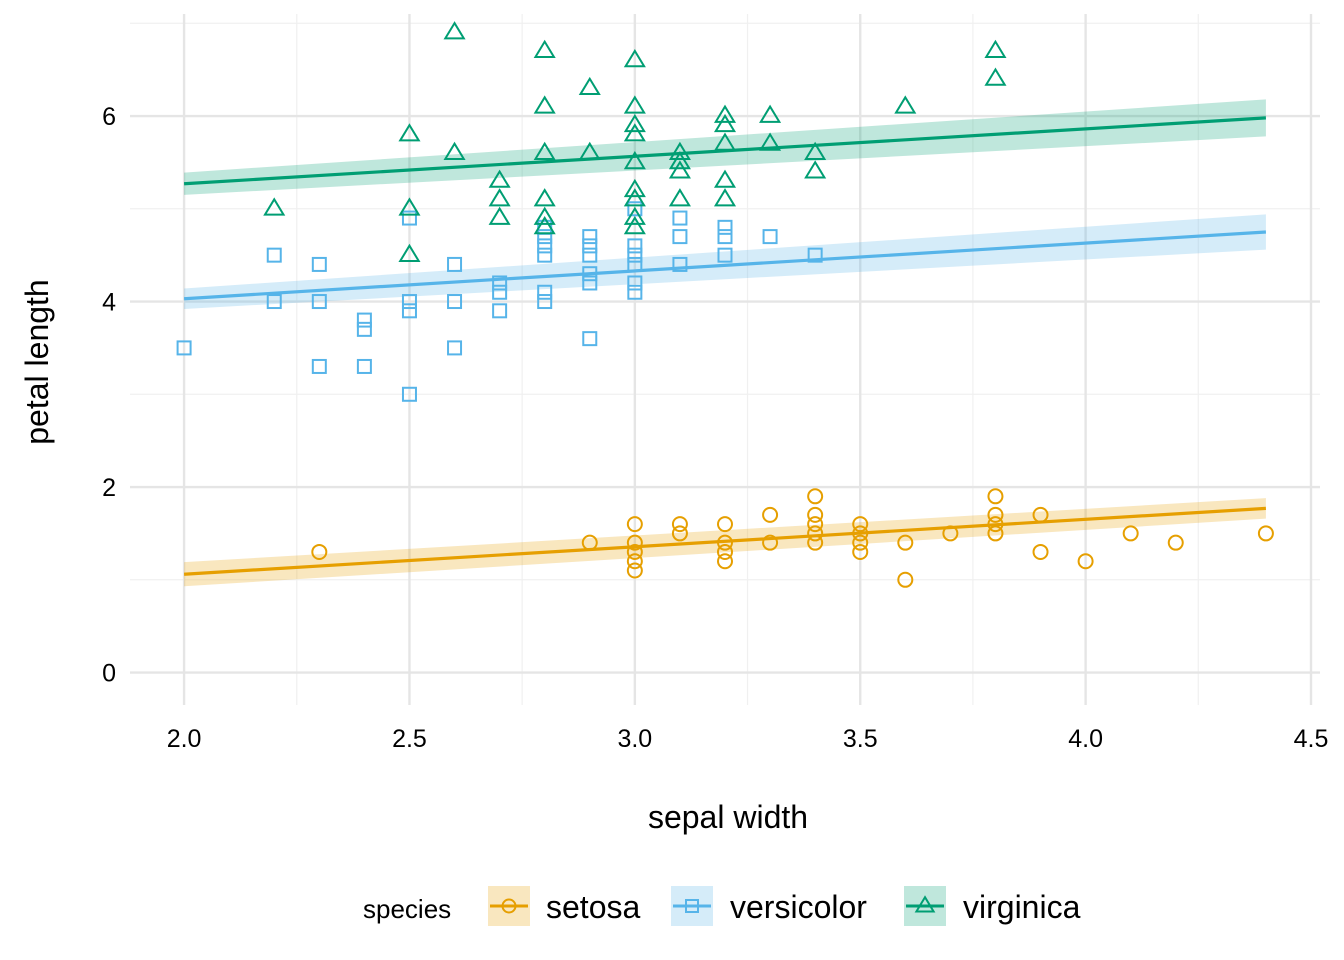 The image size is (1344, 960). What do you see at coordinates (109, 395) in the screenshot?
I see `y-axis-ticks: 0 2 4 6` at bounding box center [109, 395].